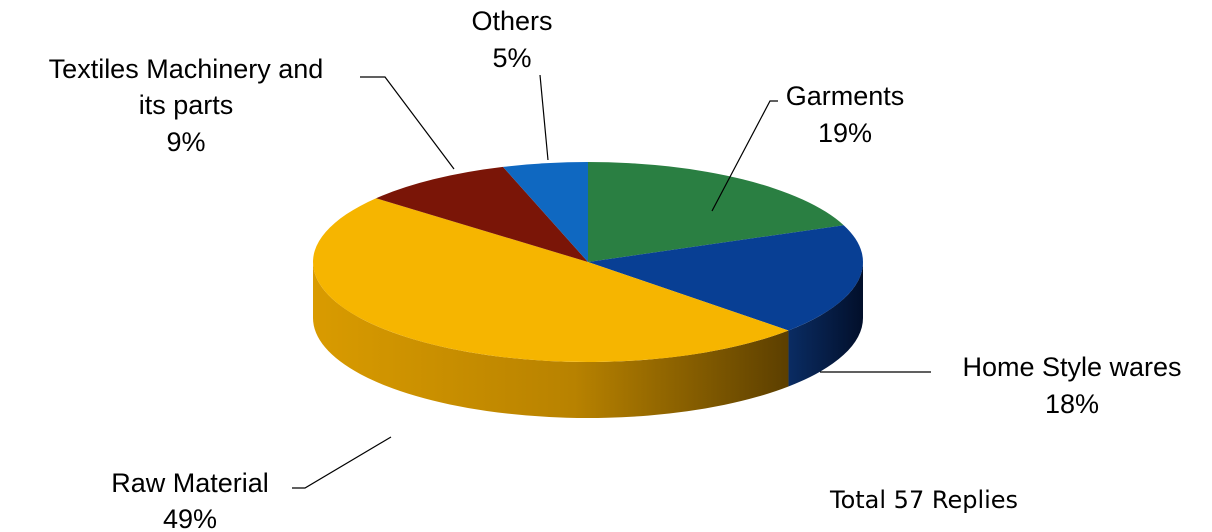 The width and height of the screenshot is (1212, 532). What do you see at coordinates (845, 133) in the screenshot?
I see `label-garments-percent: 19%` at bounding box center [845, 133].